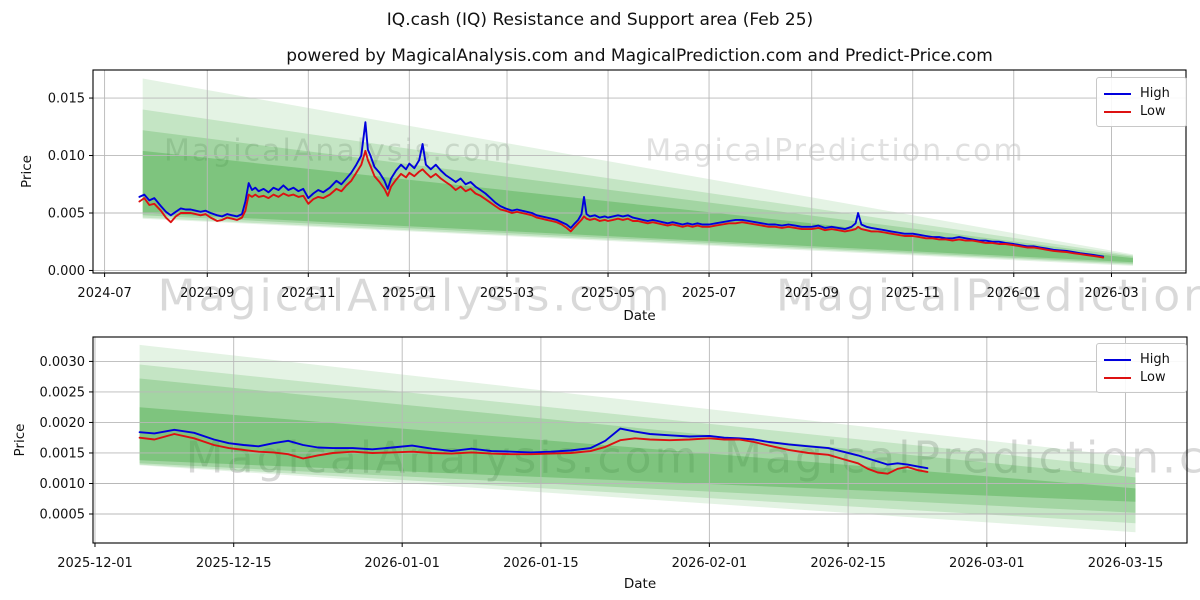 The width and height of the screenshot is (1200, 600). What do you see at coordinates (848, 563) in the screenshot?
I see `x-tick-label: 2026-02-15` at bounding box center [848, 563].